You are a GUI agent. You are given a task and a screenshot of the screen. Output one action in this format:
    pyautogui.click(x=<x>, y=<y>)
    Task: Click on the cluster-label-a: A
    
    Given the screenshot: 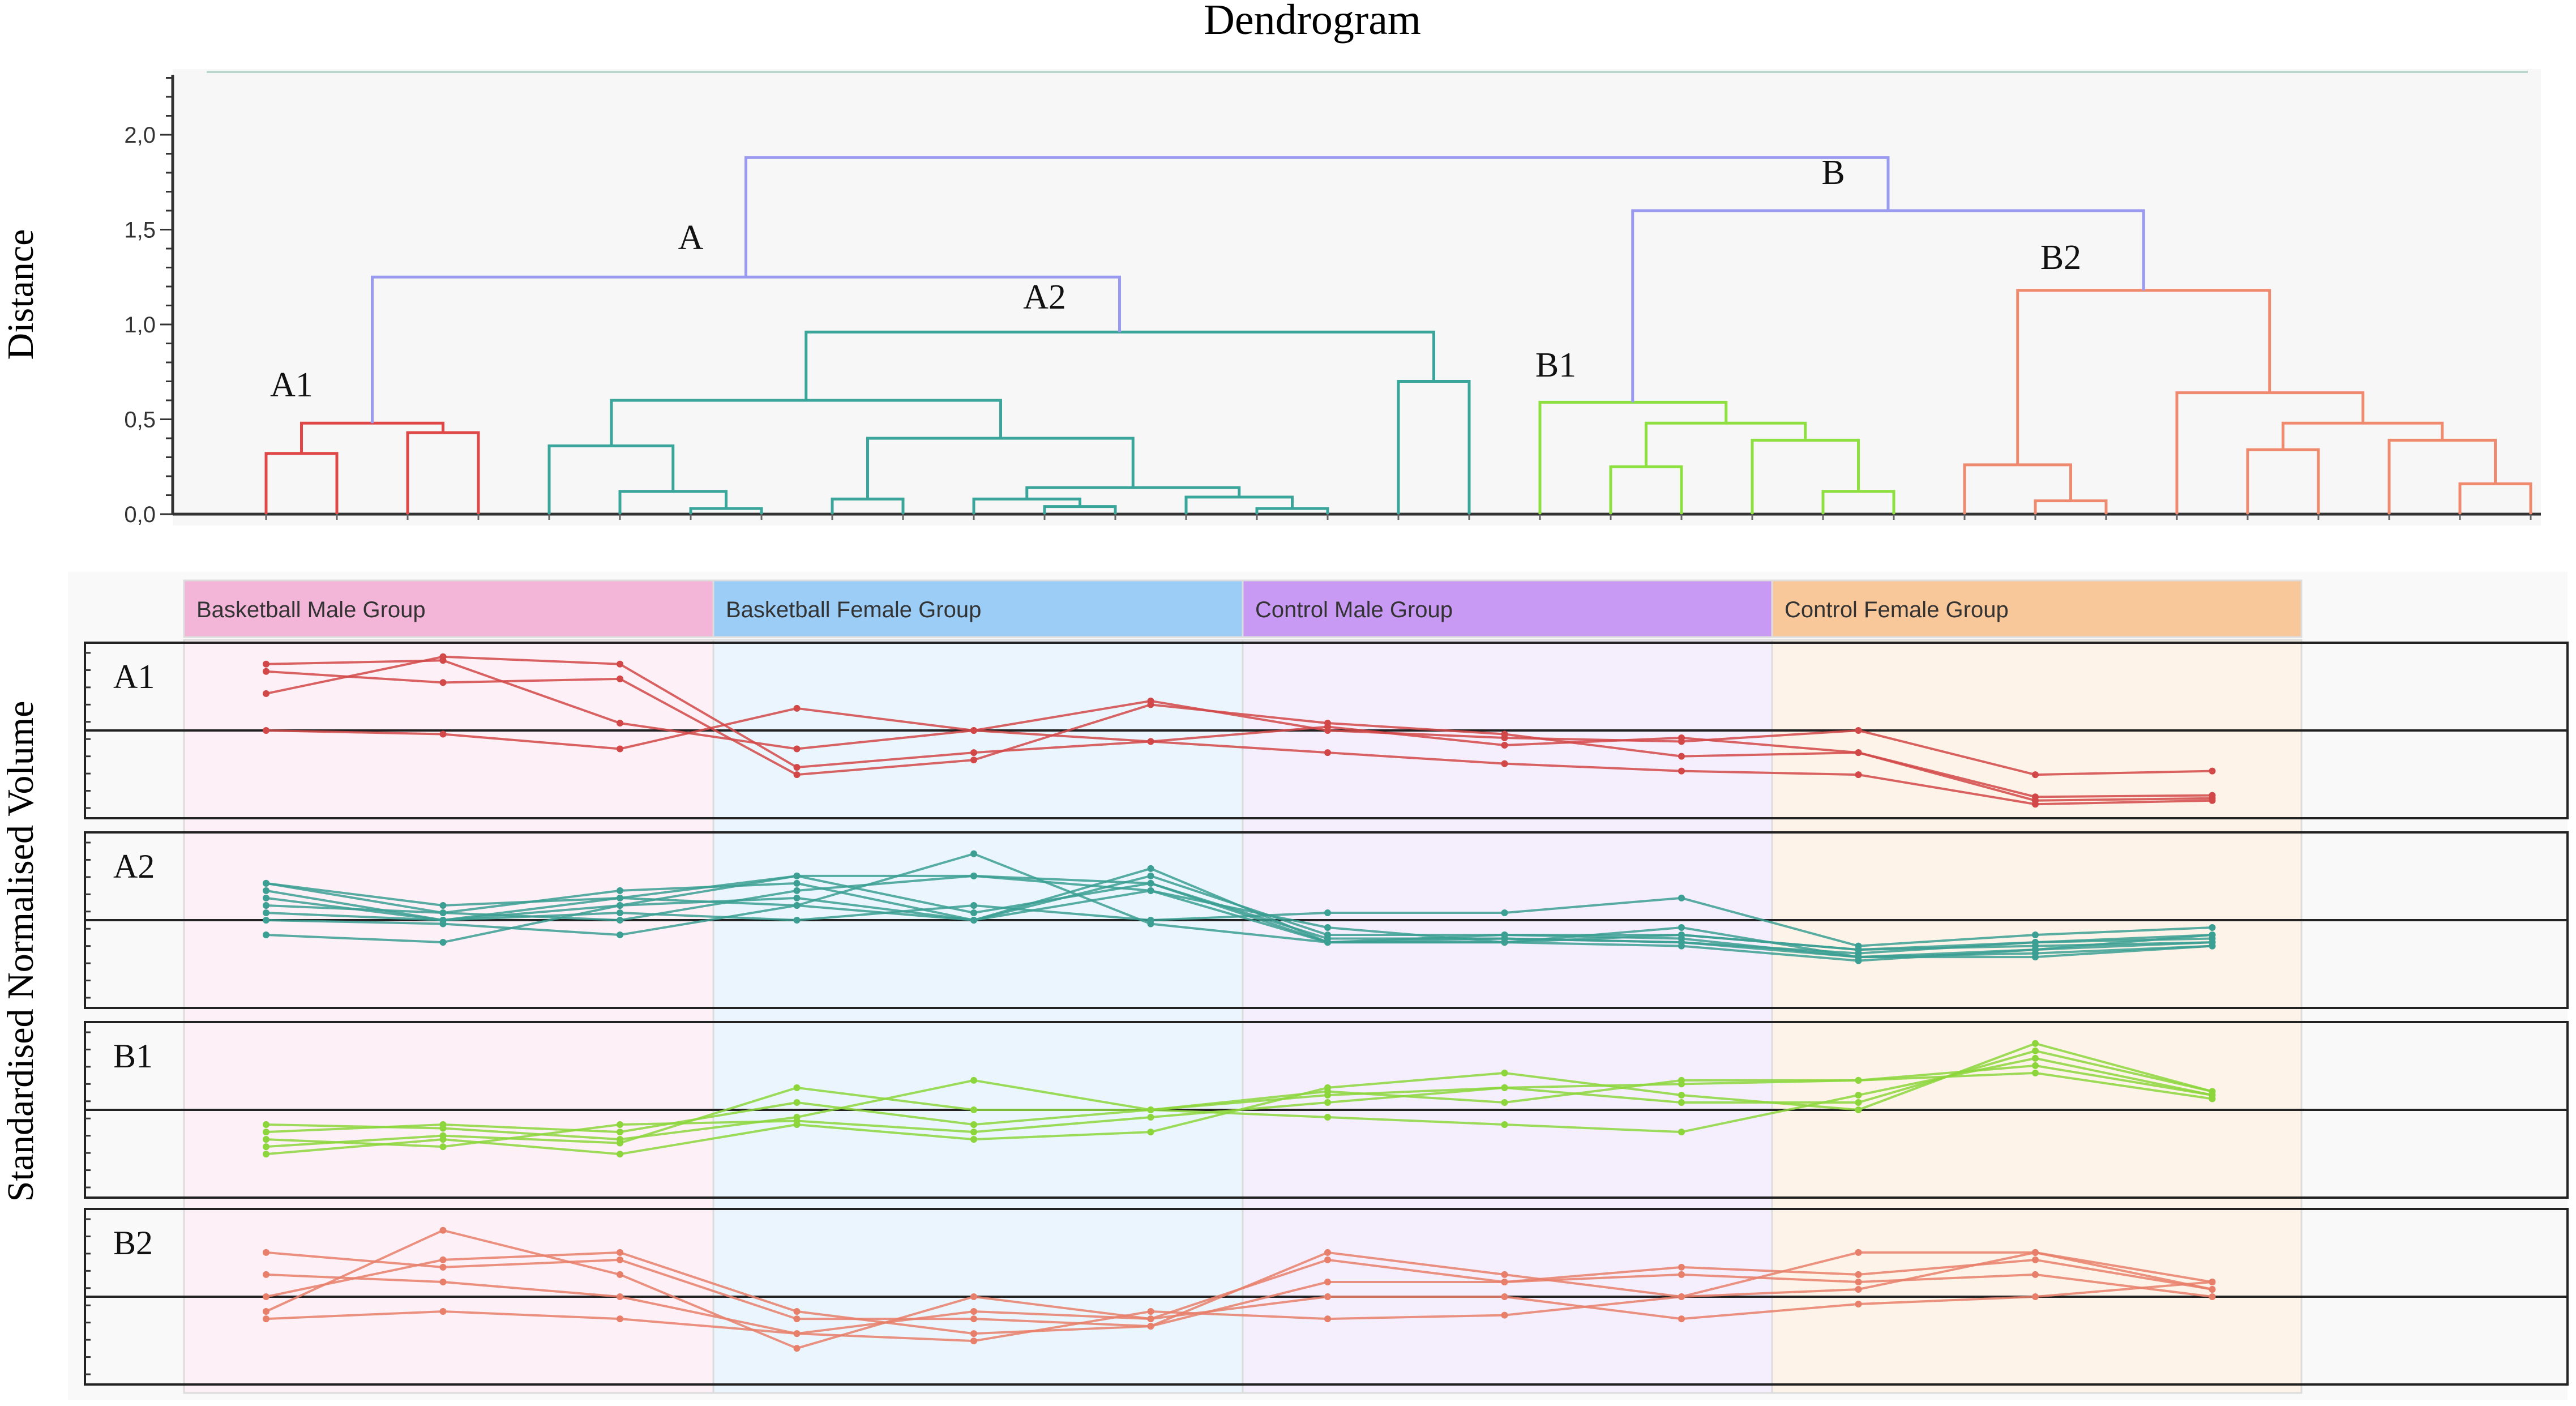 What is the action you would take?
    pyautogui.click(x=691, y=238)
    